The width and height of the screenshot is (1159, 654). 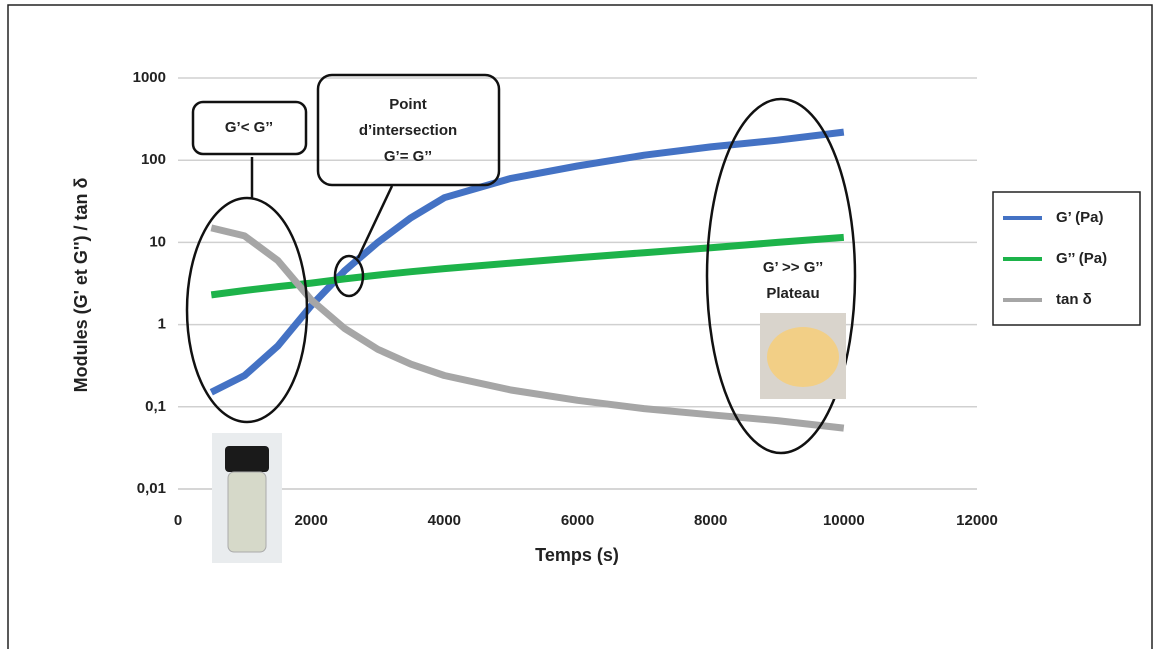 What do you see at coordinates (408, 104) in the screenshot?
I see `annotation: Point` at bounding box center [408, 104].